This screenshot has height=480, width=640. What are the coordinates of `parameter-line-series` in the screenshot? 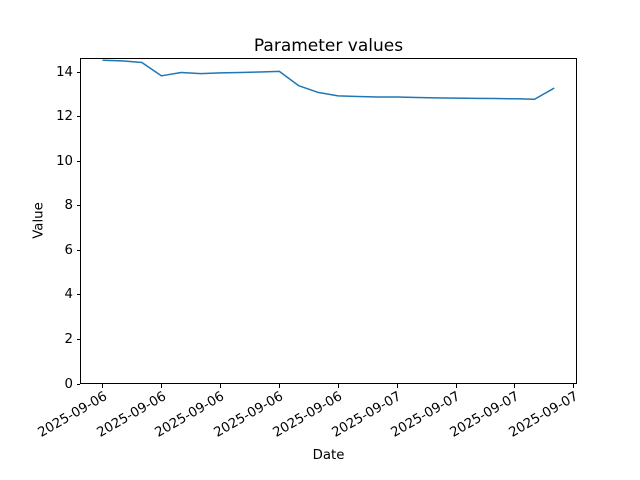 It's located at (328, 79).